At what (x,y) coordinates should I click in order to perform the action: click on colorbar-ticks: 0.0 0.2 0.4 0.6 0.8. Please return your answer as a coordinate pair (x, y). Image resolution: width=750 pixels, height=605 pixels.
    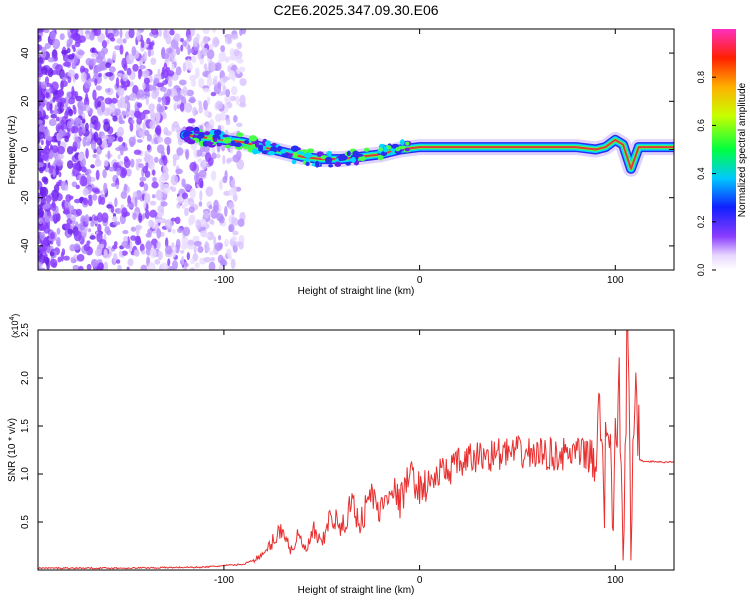
    Looking at the image, I should click on (706, 173).